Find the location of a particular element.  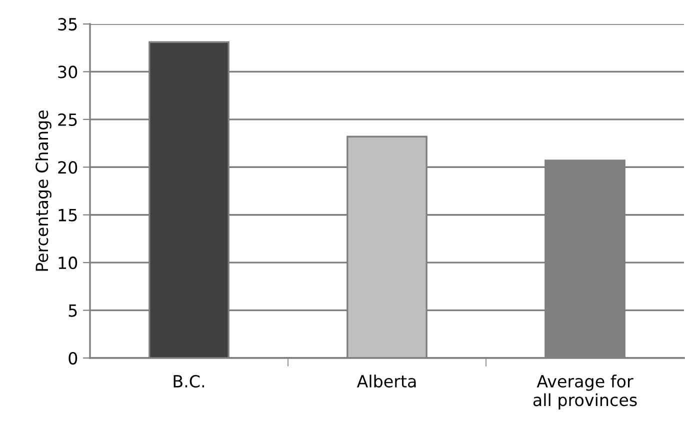

y-tick-label: 0 is located at coordinates (73, 358).